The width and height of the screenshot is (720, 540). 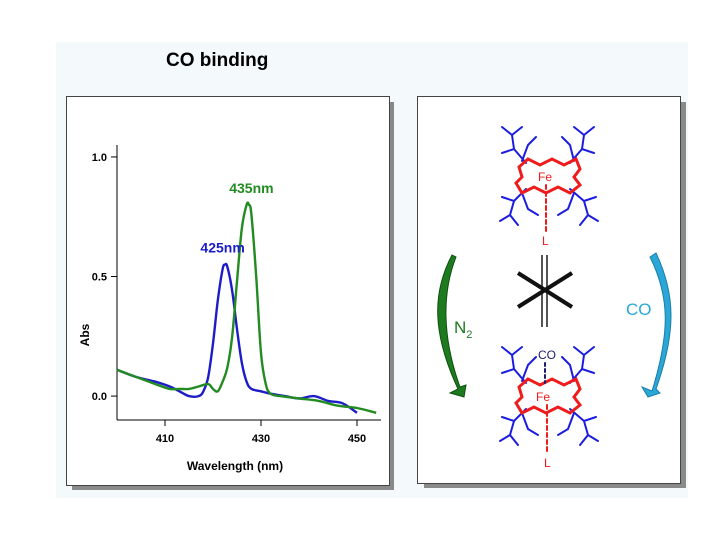 I want to click on substituent-groups-top, so click(x=549, y=176).